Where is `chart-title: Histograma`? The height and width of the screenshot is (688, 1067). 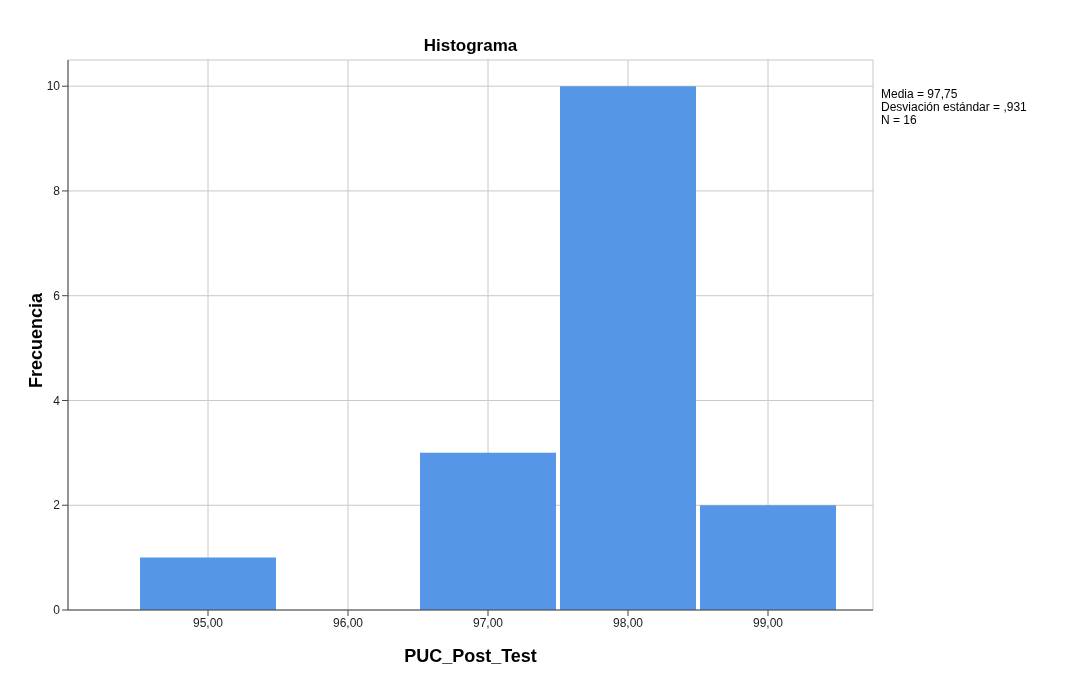
chart-title: Histograma is located at coordinates (470, 46).